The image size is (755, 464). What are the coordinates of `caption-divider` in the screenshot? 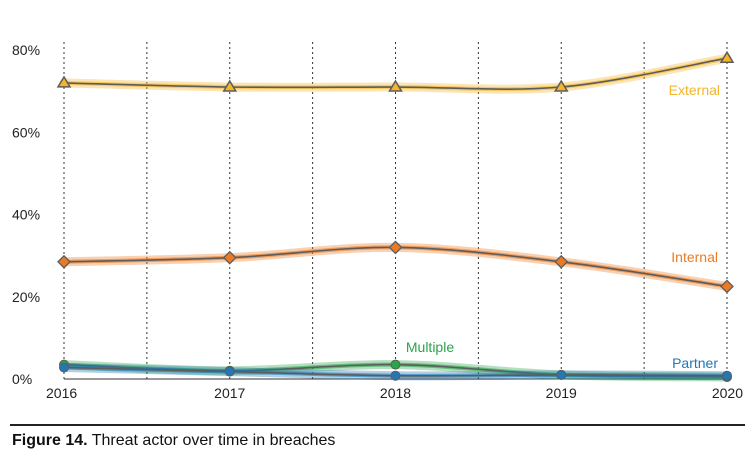 It's located at (377, 425).